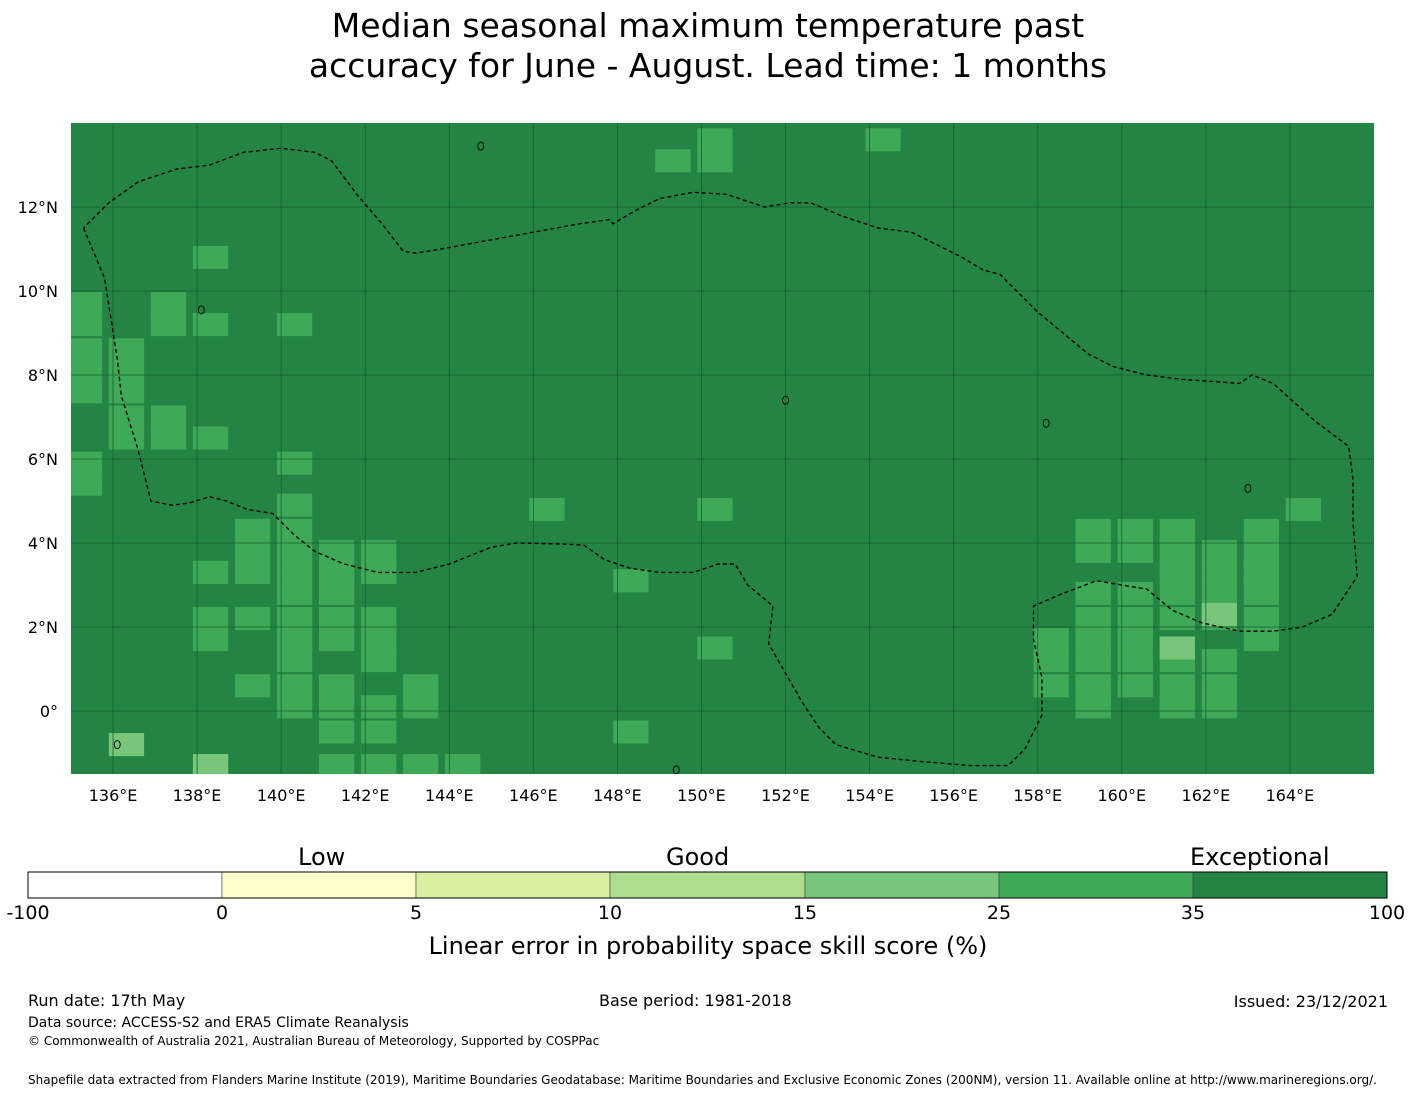 Image resolution: width=1416 pixels, height=1095 pixels. What do you see at coordinates (28, 913) in the screenshot?
I see `colorbar-tick: -100` at bounding box center [28, 913].